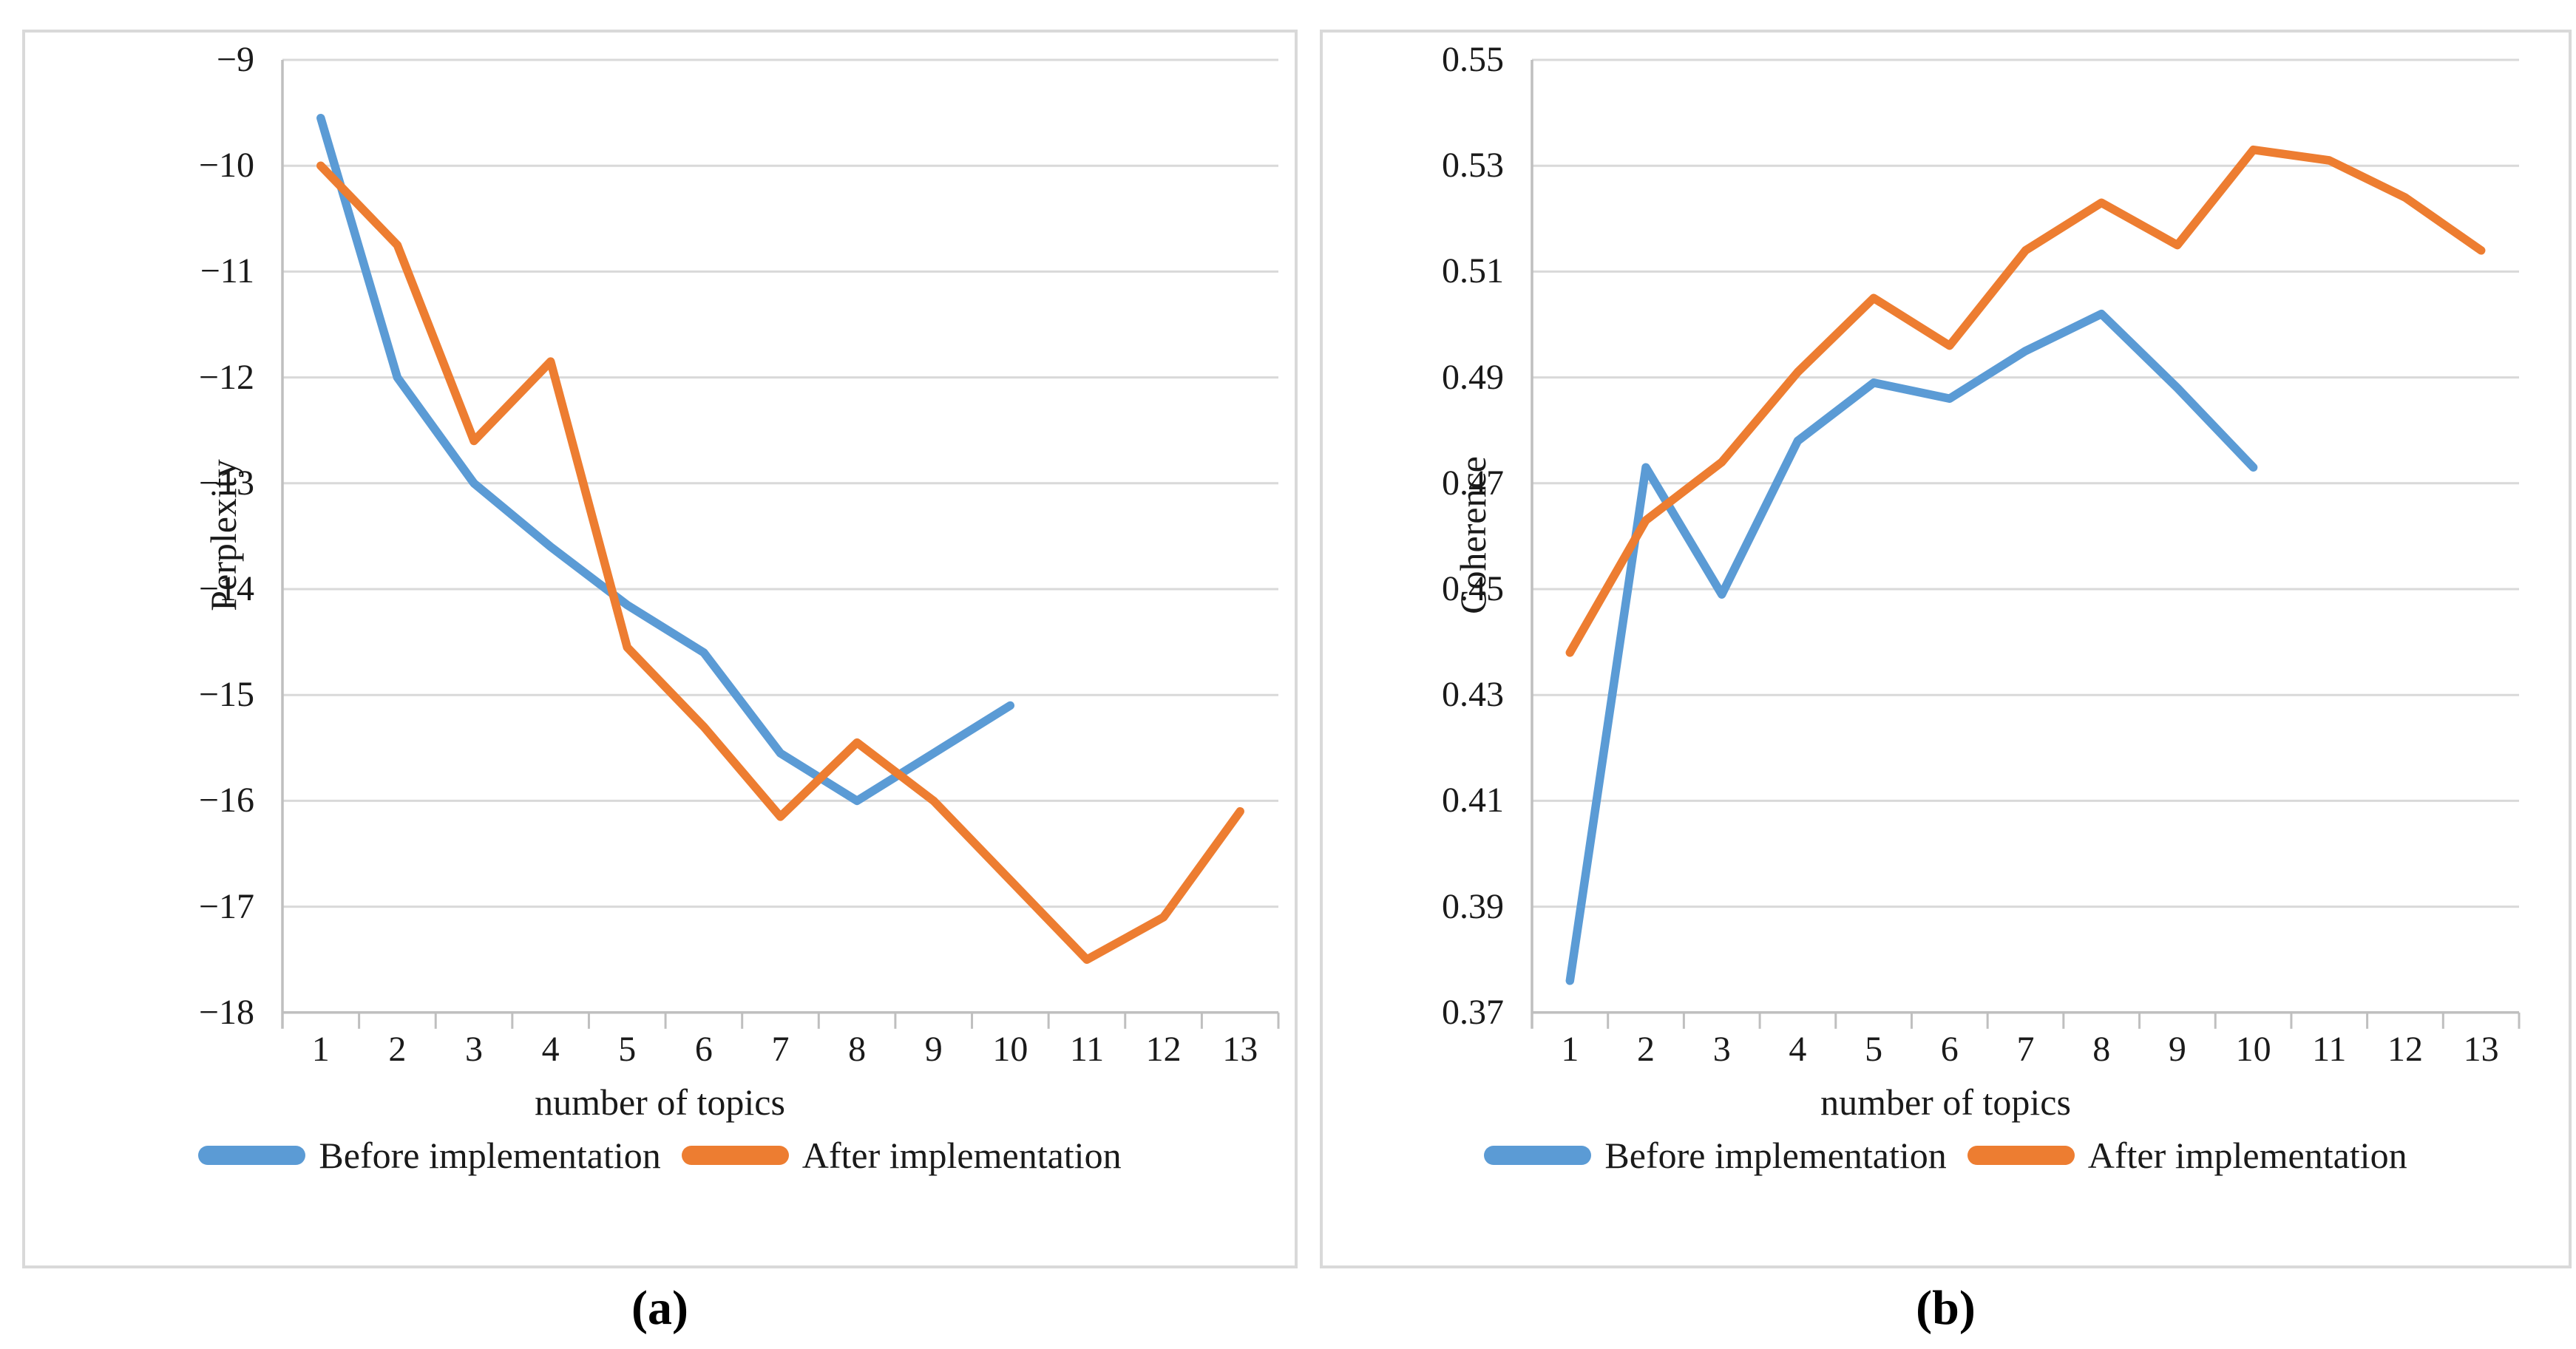 The width and height of the screenshot is (2576, 1349). Describe the element at coordinates (1473, 906) in the screenshot. I see `y-tick-label: 0.39` at that location.